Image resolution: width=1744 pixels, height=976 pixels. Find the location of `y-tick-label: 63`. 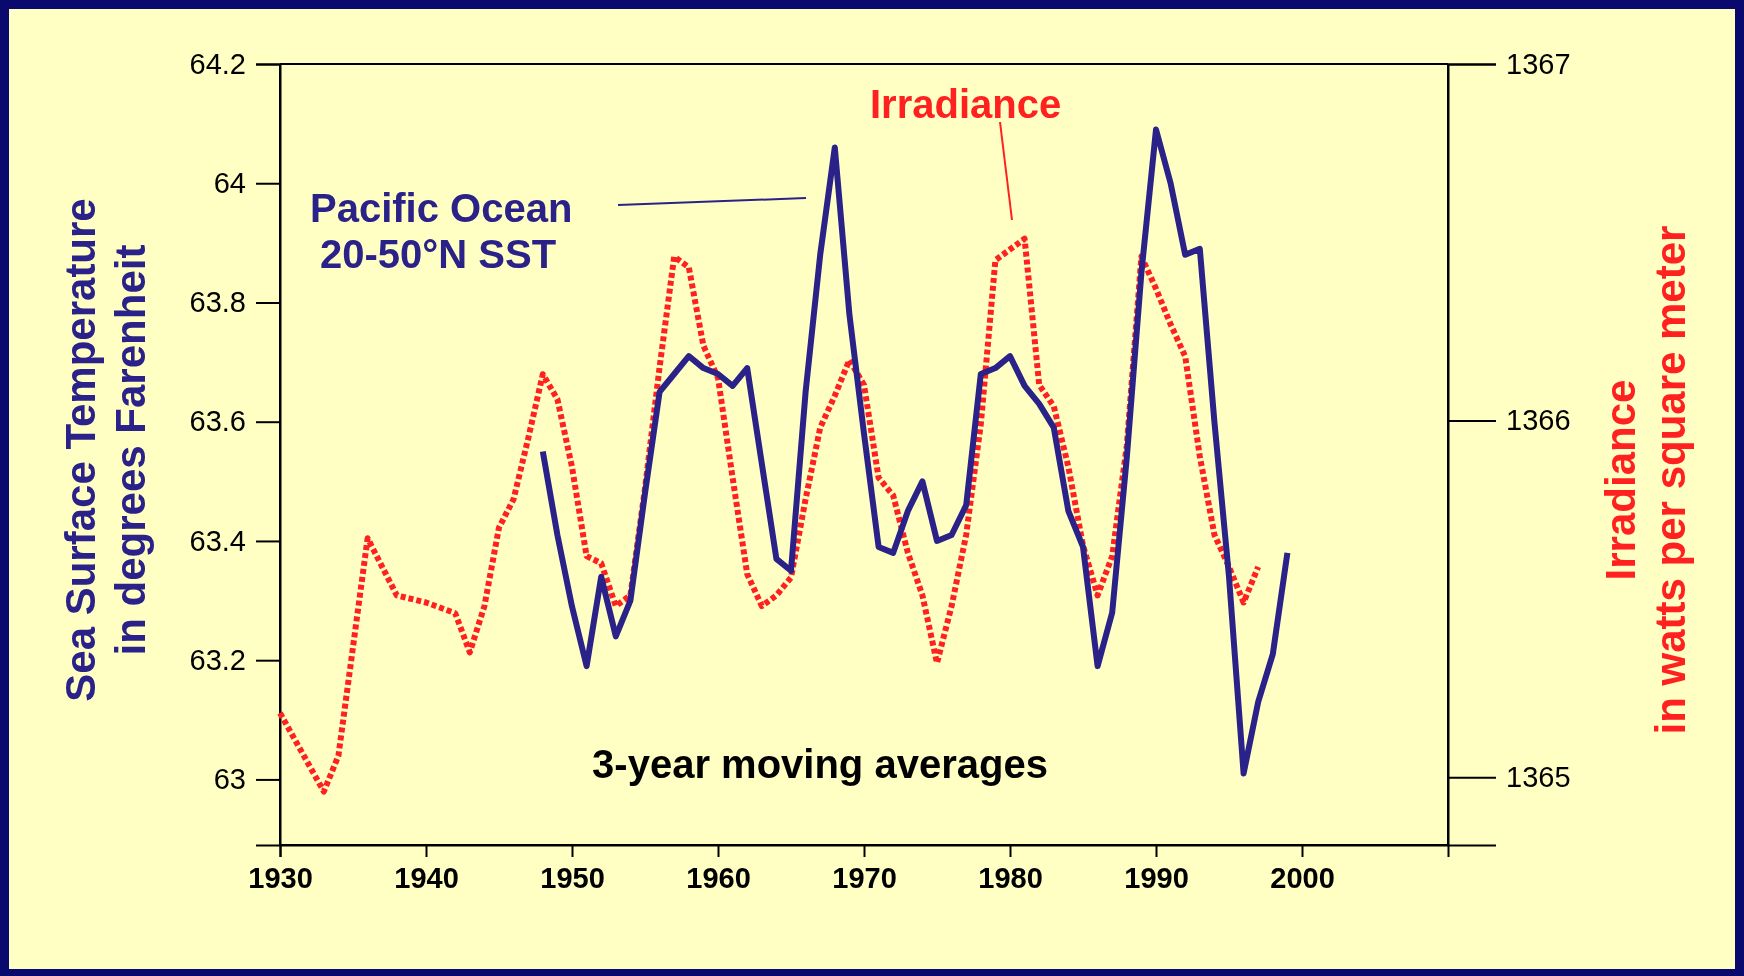

y-tick-label: 63 is located at coordinates (229, 779).